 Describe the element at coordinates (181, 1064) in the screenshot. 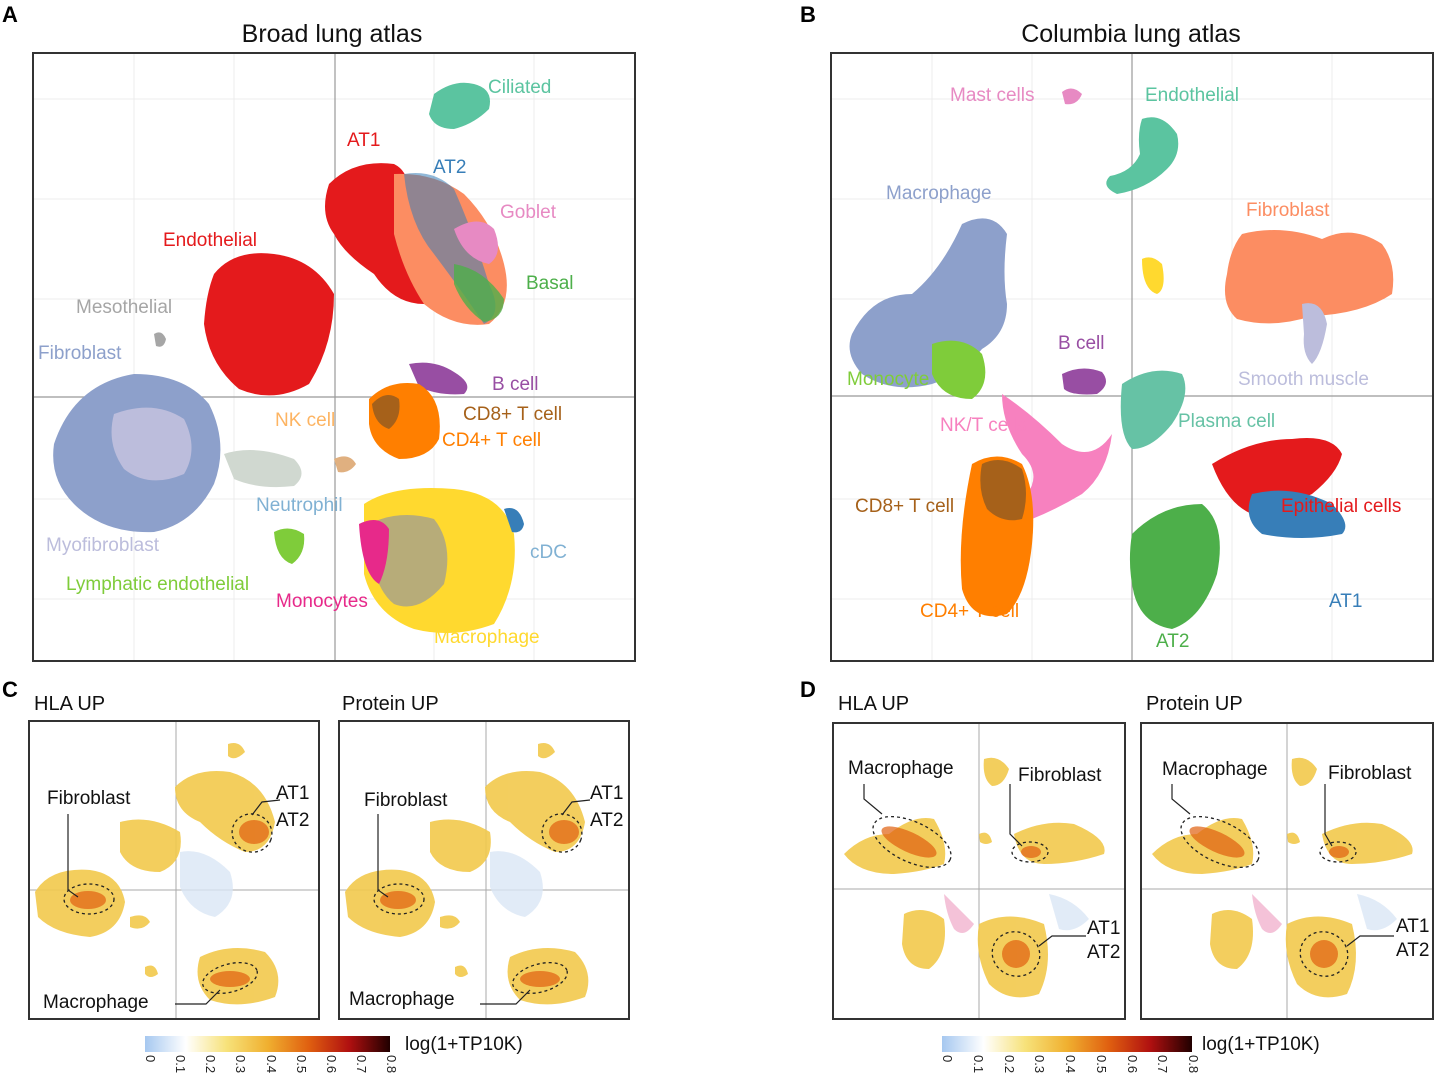

I see `colorbar-tick: 0.1` at that location.